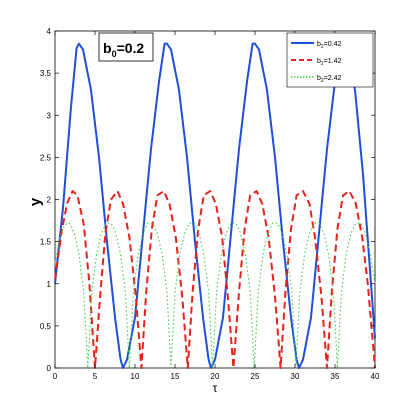 This screenshot has width=415, height=415. Describe the element at coordinates (175, 376) in the screenshot. I see `x-tick-label: 15` at that location.